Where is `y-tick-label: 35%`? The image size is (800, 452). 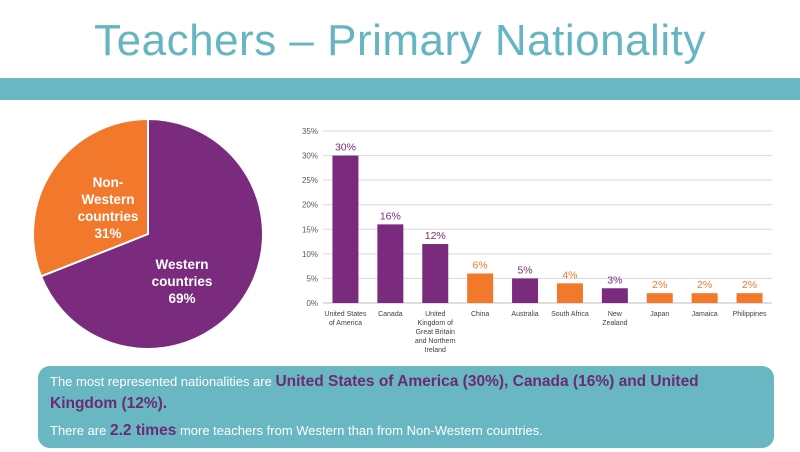 y-tick-label: 35% is located at coordinates (310, 131).